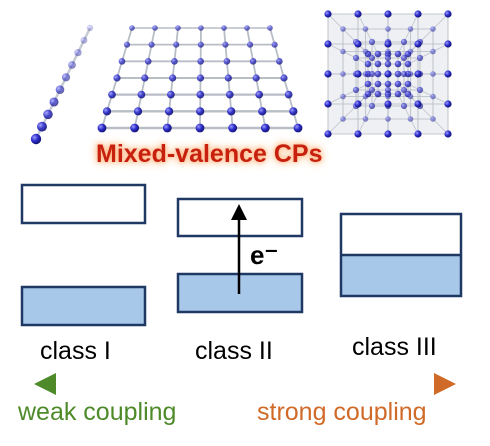  I want to click on diagram-title: Mixed-valence CPs, so click(209, 154).